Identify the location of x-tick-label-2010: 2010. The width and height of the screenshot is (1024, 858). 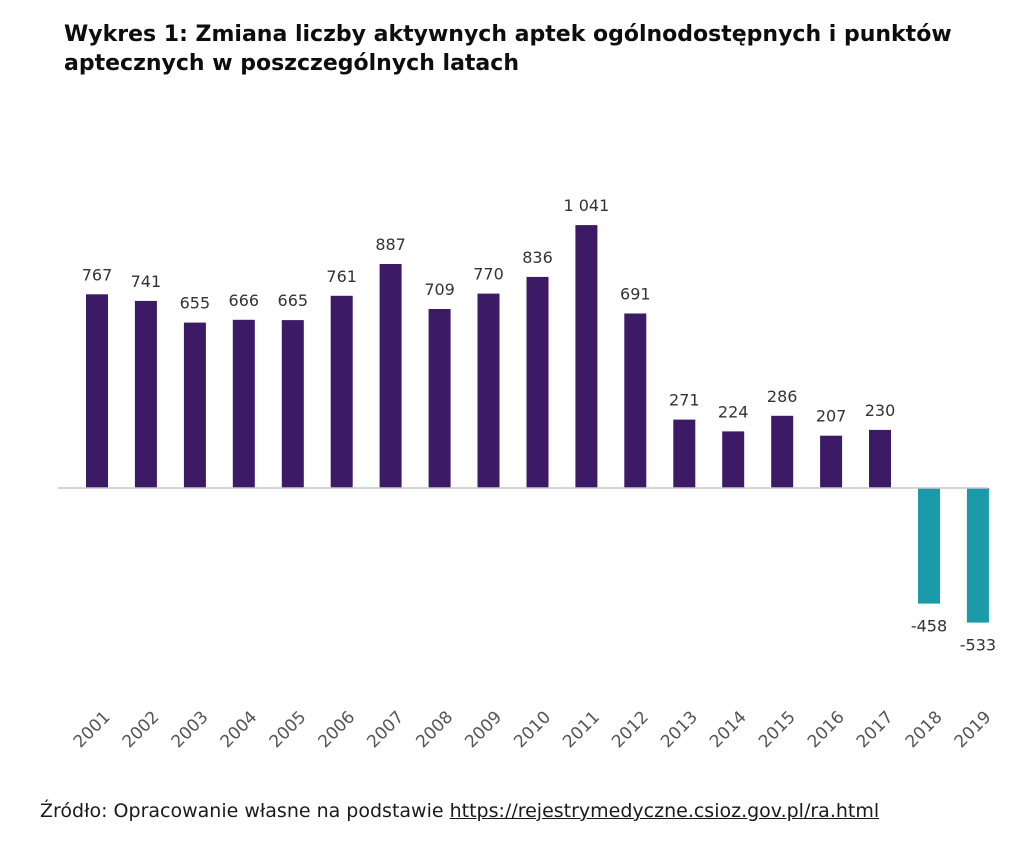
(532, 729).